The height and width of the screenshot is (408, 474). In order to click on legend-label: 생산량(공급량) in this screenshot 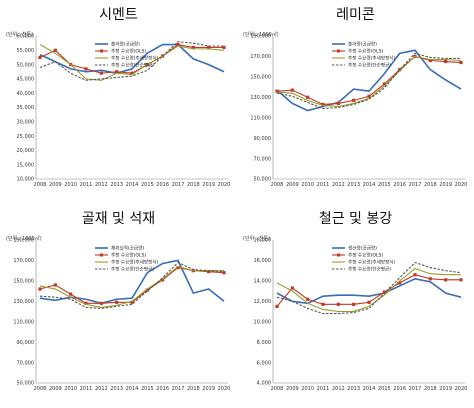, I will do `click(362, 248)`.